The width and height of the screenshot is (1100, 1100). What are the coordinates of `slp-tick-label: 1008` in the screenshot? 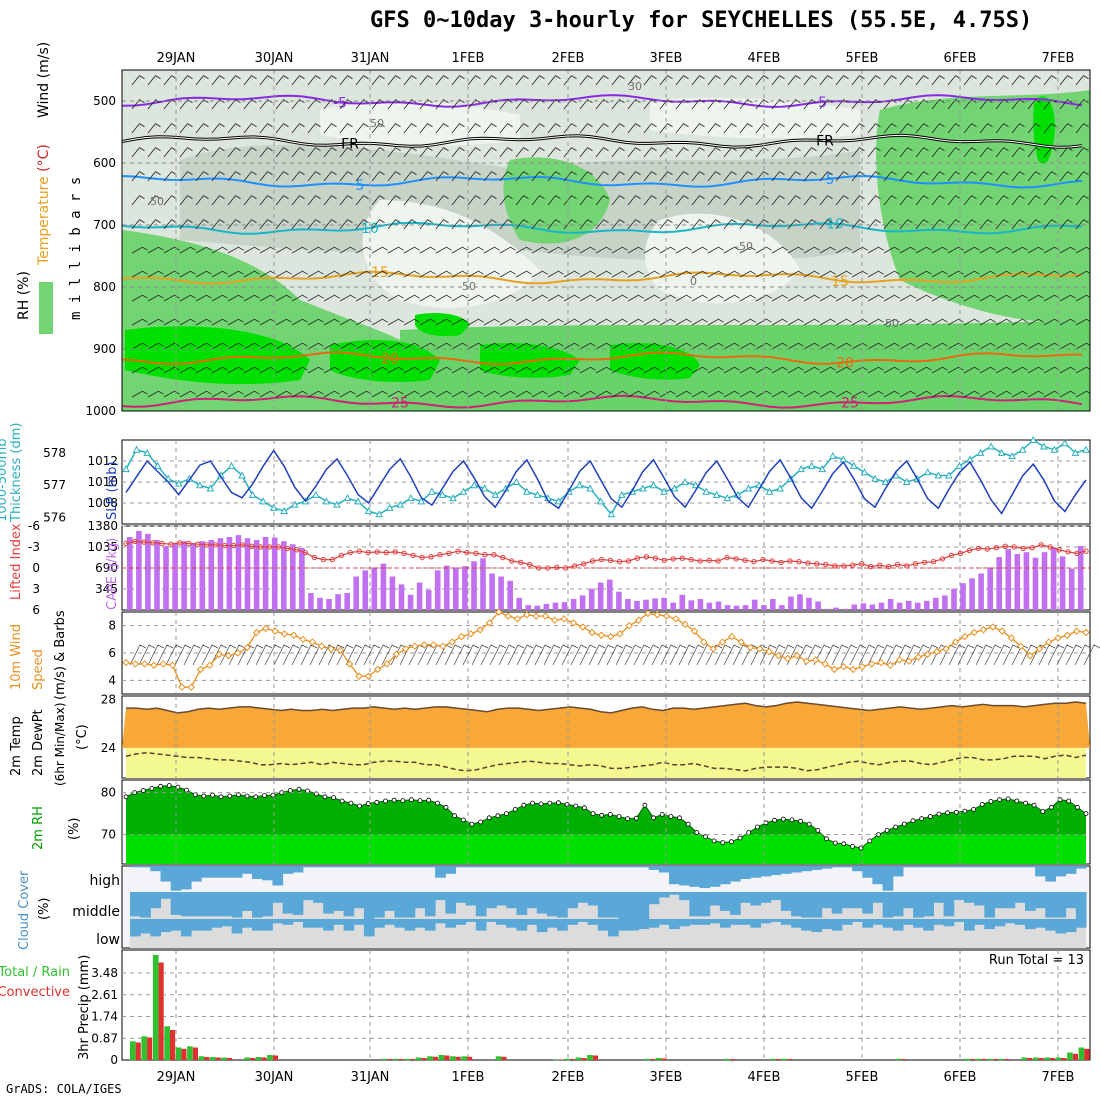 It's located at (102, 503).